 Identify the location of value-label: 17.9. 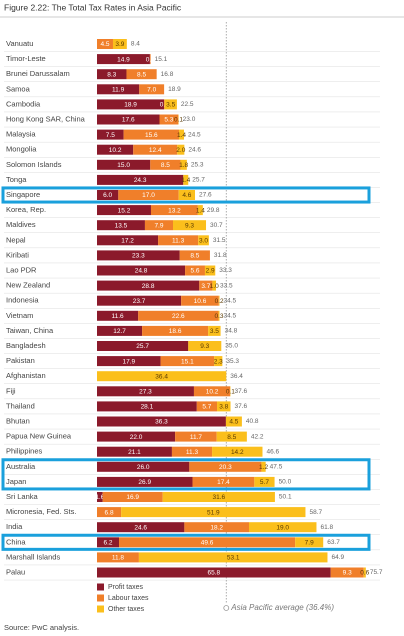
(128, 361).